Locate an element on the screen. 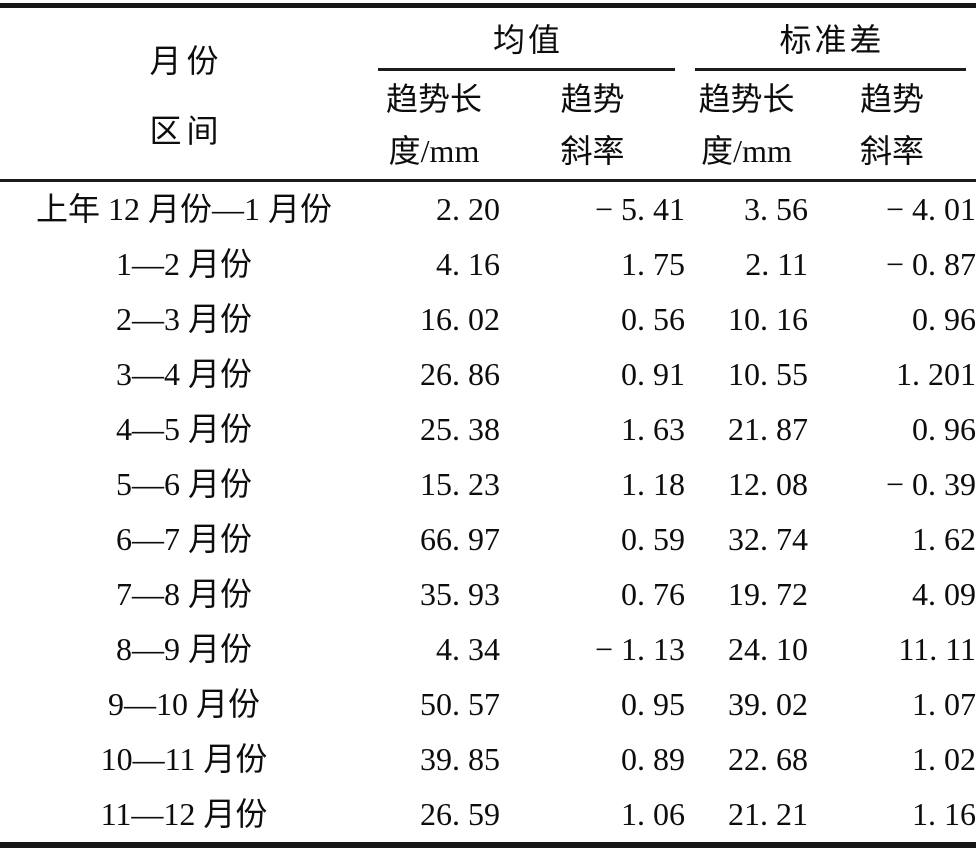 The image size is (976, 864). mean-trend-slope-cell: − 5. 41 is located at coordinates (640, 209).